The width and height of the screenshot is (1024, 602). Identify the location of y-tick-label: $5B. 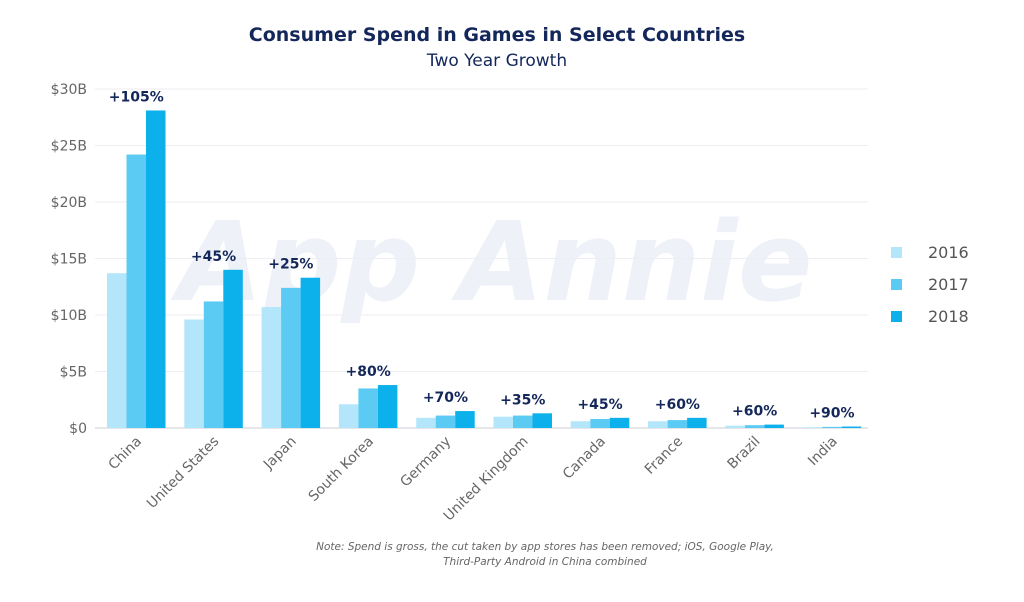
(73, 373).